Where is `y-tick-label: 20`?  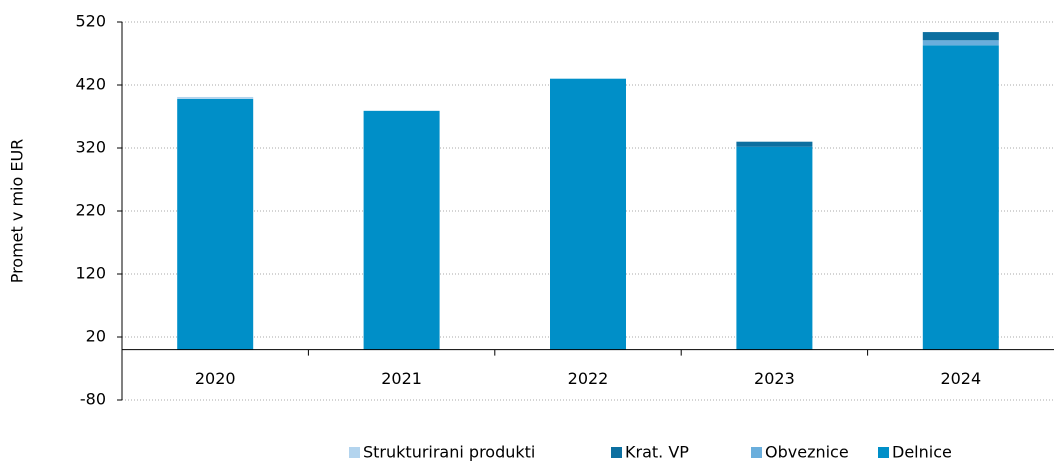
y-tick-label: 20 is located at coordinates (96, 336).